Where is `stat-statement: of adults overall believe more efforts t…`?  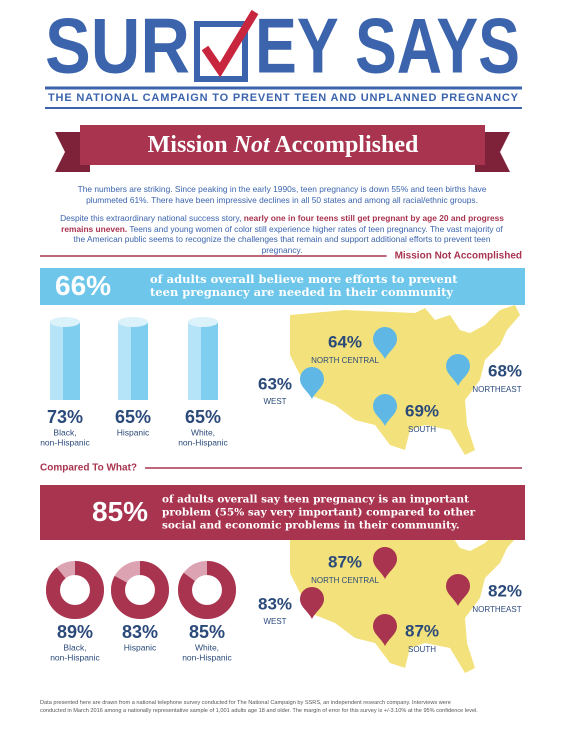 stat-statement: of adults overall believe more efforts t… is located at coordinates (304, 279).